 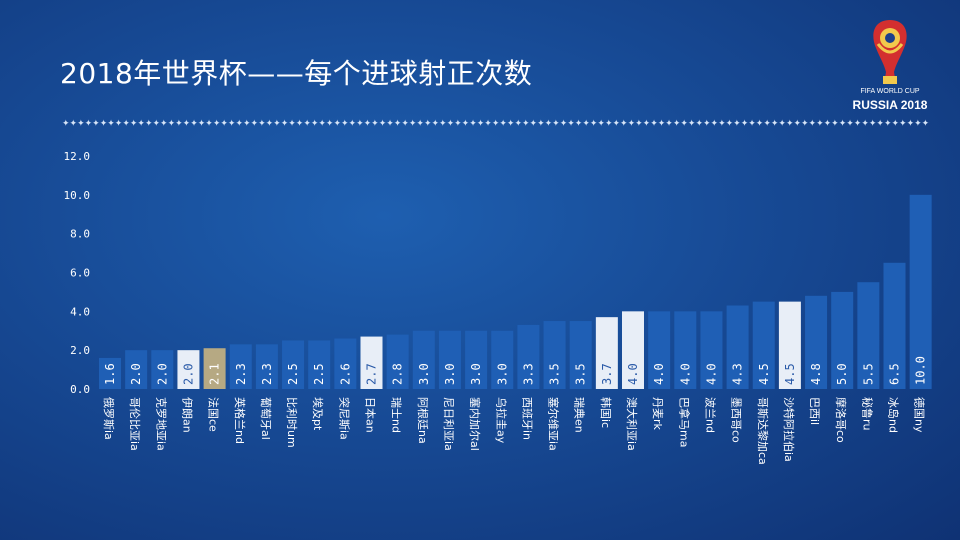 I want to click on category-label: 乌拉圭ay, so click(x=501, y=420).